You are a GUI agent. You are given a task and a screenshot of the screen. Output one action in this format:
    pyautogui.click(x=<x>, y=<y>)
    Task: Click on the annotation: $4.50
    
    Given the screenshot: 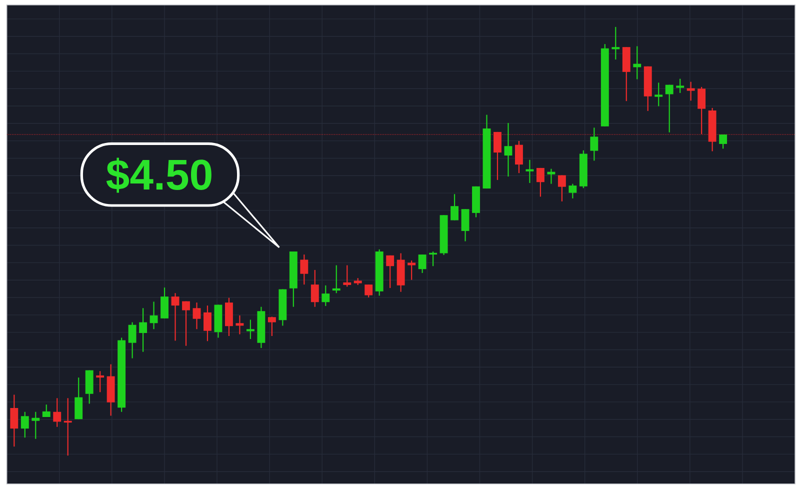 What is the action you would take?
    pyautogui.click(x=159, y=175)
    